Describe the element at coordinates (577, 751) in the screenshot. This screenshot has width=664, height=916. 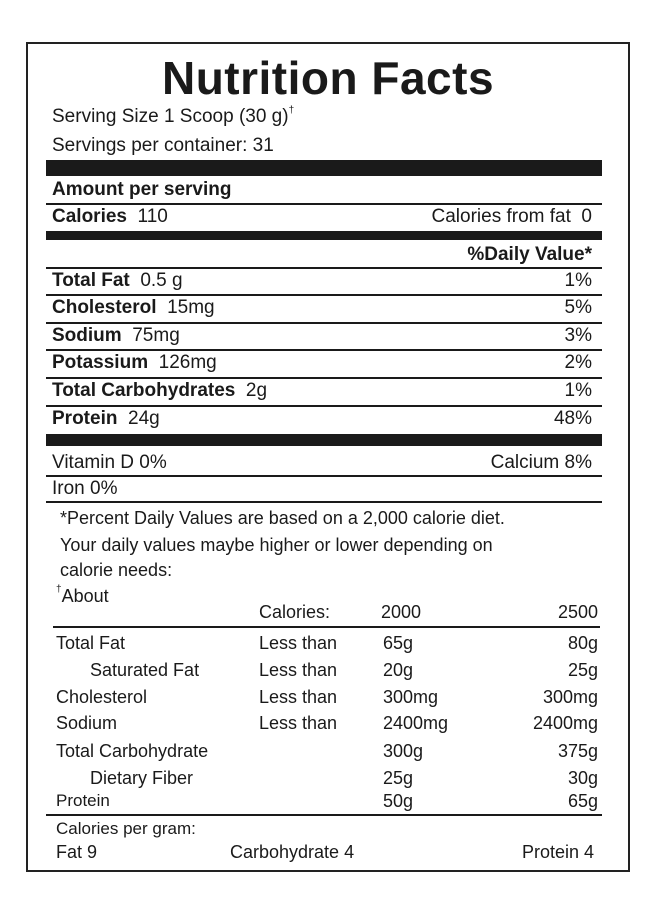
I see `ref-value-2500: 375g` at that location.